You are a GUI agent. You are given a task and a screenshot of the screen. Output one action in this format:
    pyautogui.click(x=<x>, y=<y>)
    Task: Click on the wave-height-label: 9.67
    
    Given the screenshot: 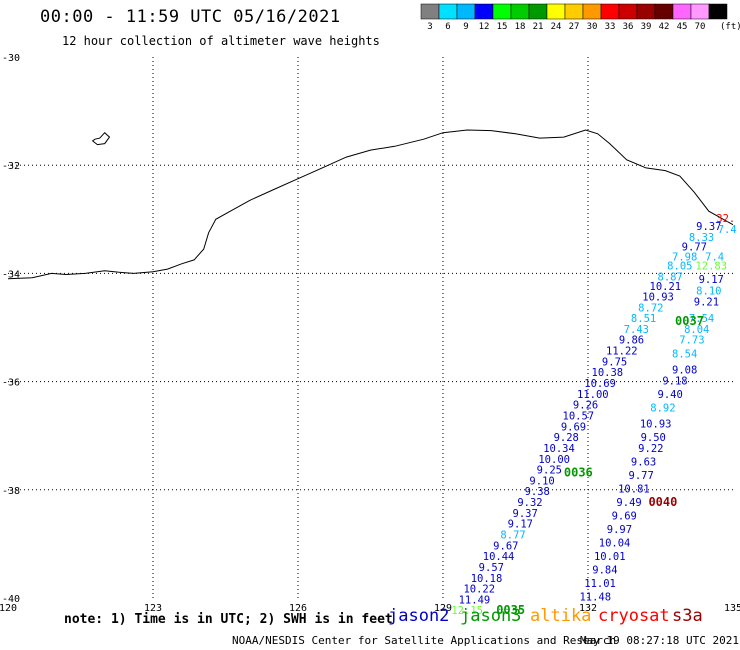 What is the action you would take?
    pyautogui.click(x=505, y=546)
    